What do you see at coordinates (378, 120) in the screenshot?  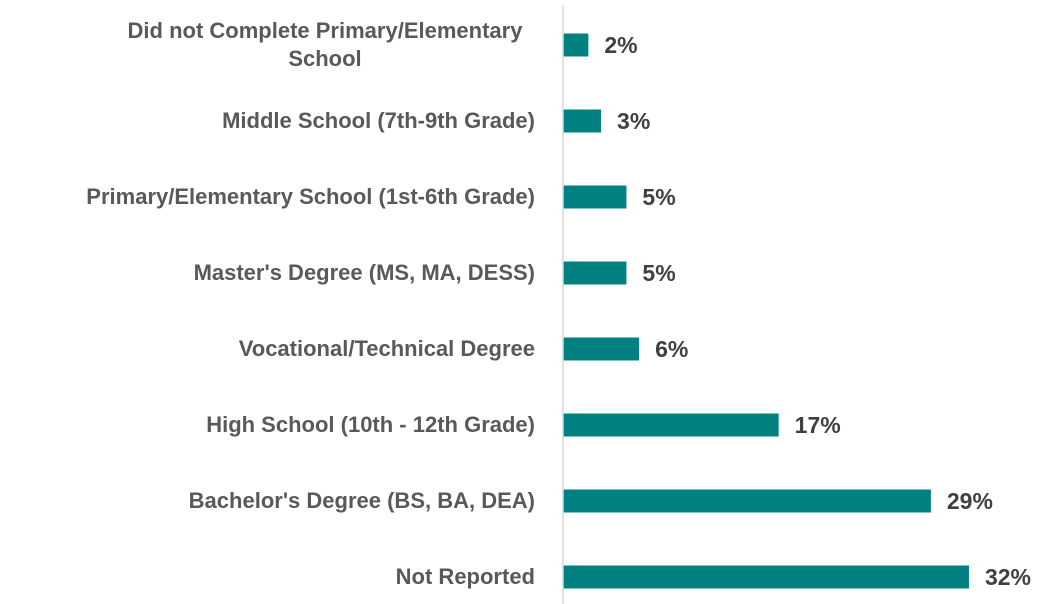 I see `category-label: Middle School (7th-9th Grade)` at bounding box center [378, 120].